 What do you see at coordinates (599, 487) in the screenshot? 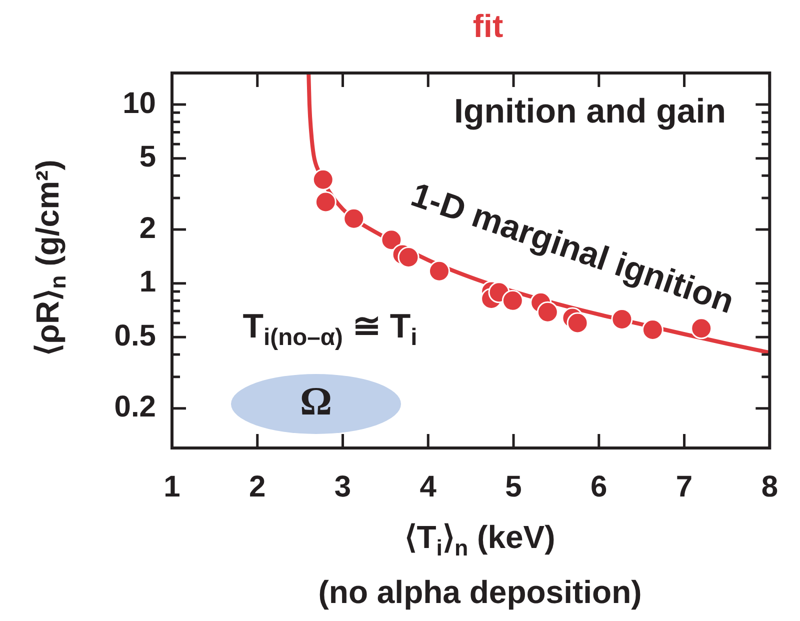
I see `x-tick-label: 6` at bounding box center [599, 487].